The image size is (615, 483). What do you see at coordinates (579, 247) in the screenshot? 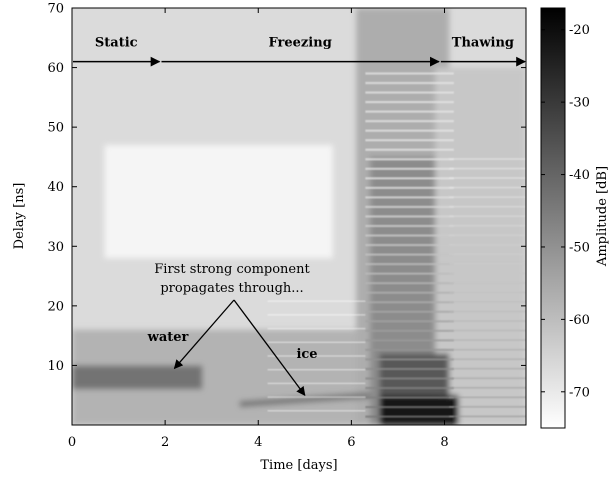
I see `colorbar-tick-label: -50` at bounding box center [579, 247].